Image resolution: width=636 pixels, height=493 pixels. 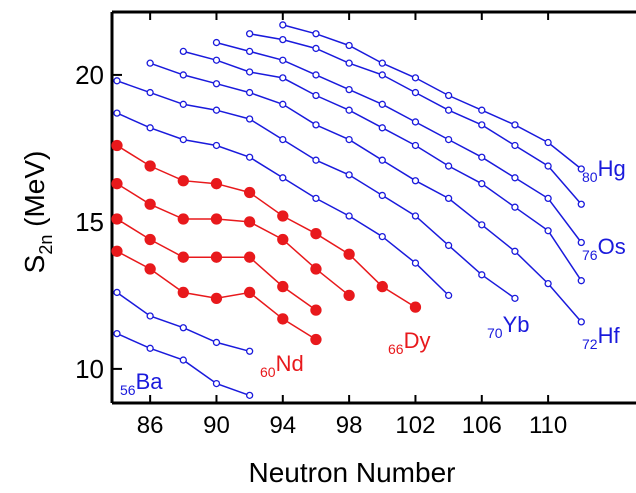 I want to click on series-label-symbol: Yb, so click(x=516, y=324).